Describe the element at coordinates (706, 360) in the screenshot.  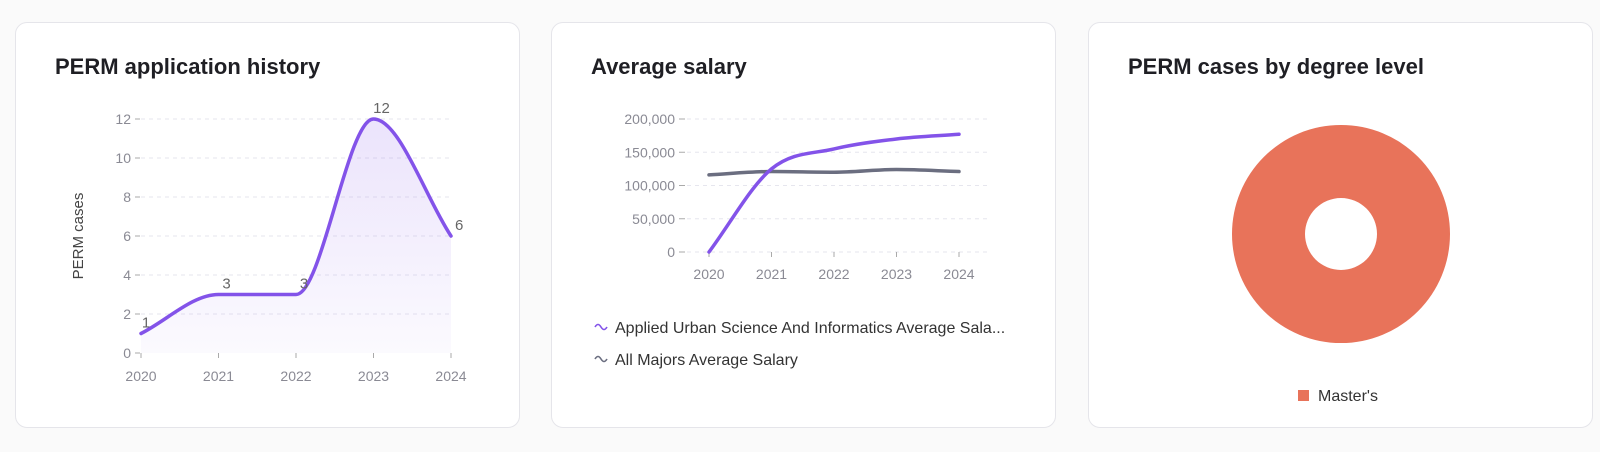
I see `legend-label: All Majors Average Salary` at that location.